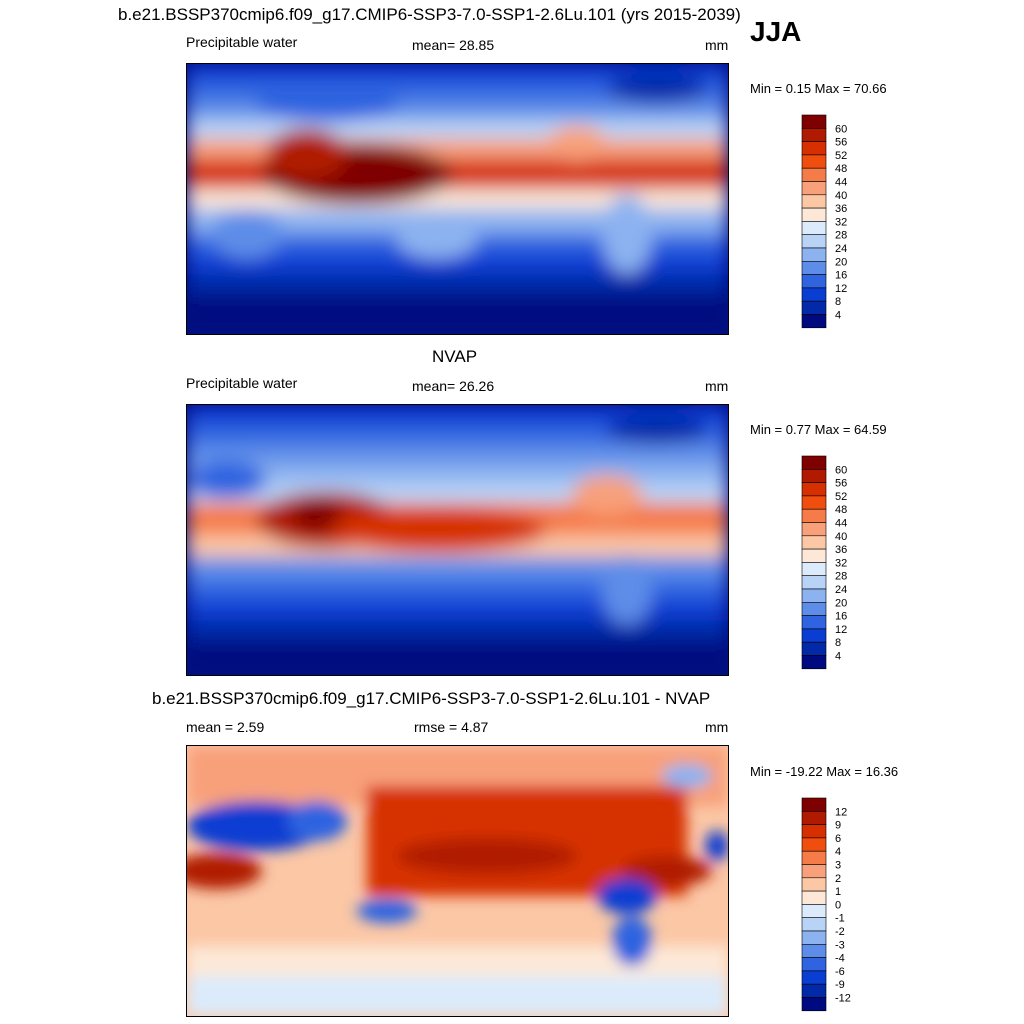  What do you see at coordinates (453, 45) in the screenshot?
I see `panel-mean-label: mean= 28.85` at bounding box center [453, 45].